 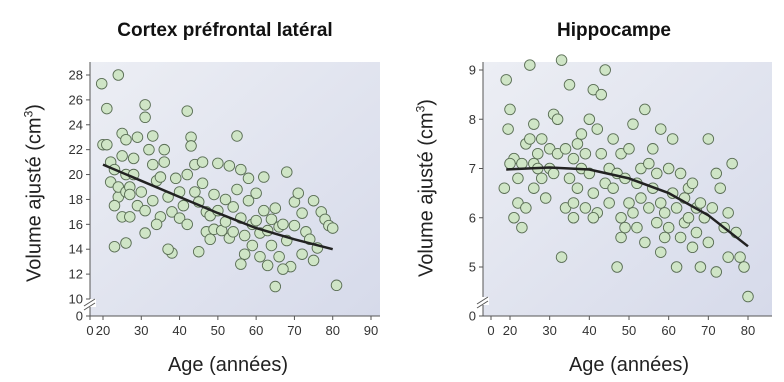 What do you see at coordinates (76, 75) in the screenshot?
I see `y-tick-label: 28` at bounding box center [76, 75].